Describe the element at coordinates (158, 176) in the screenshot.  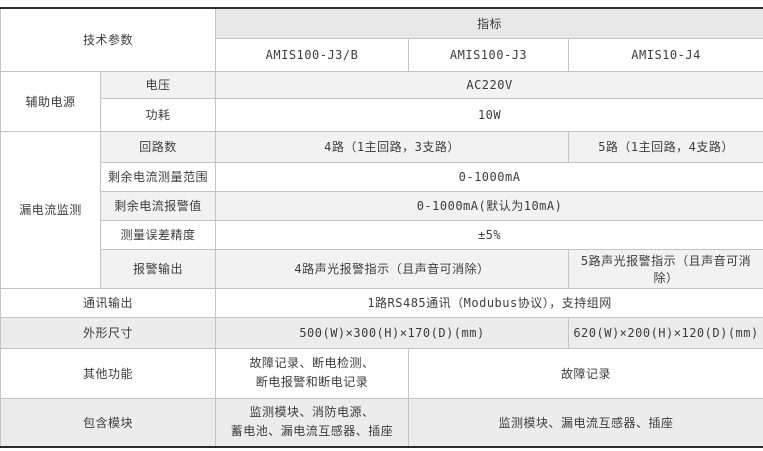
I see `param-label-range: 剩余电流测量范围` at that location.